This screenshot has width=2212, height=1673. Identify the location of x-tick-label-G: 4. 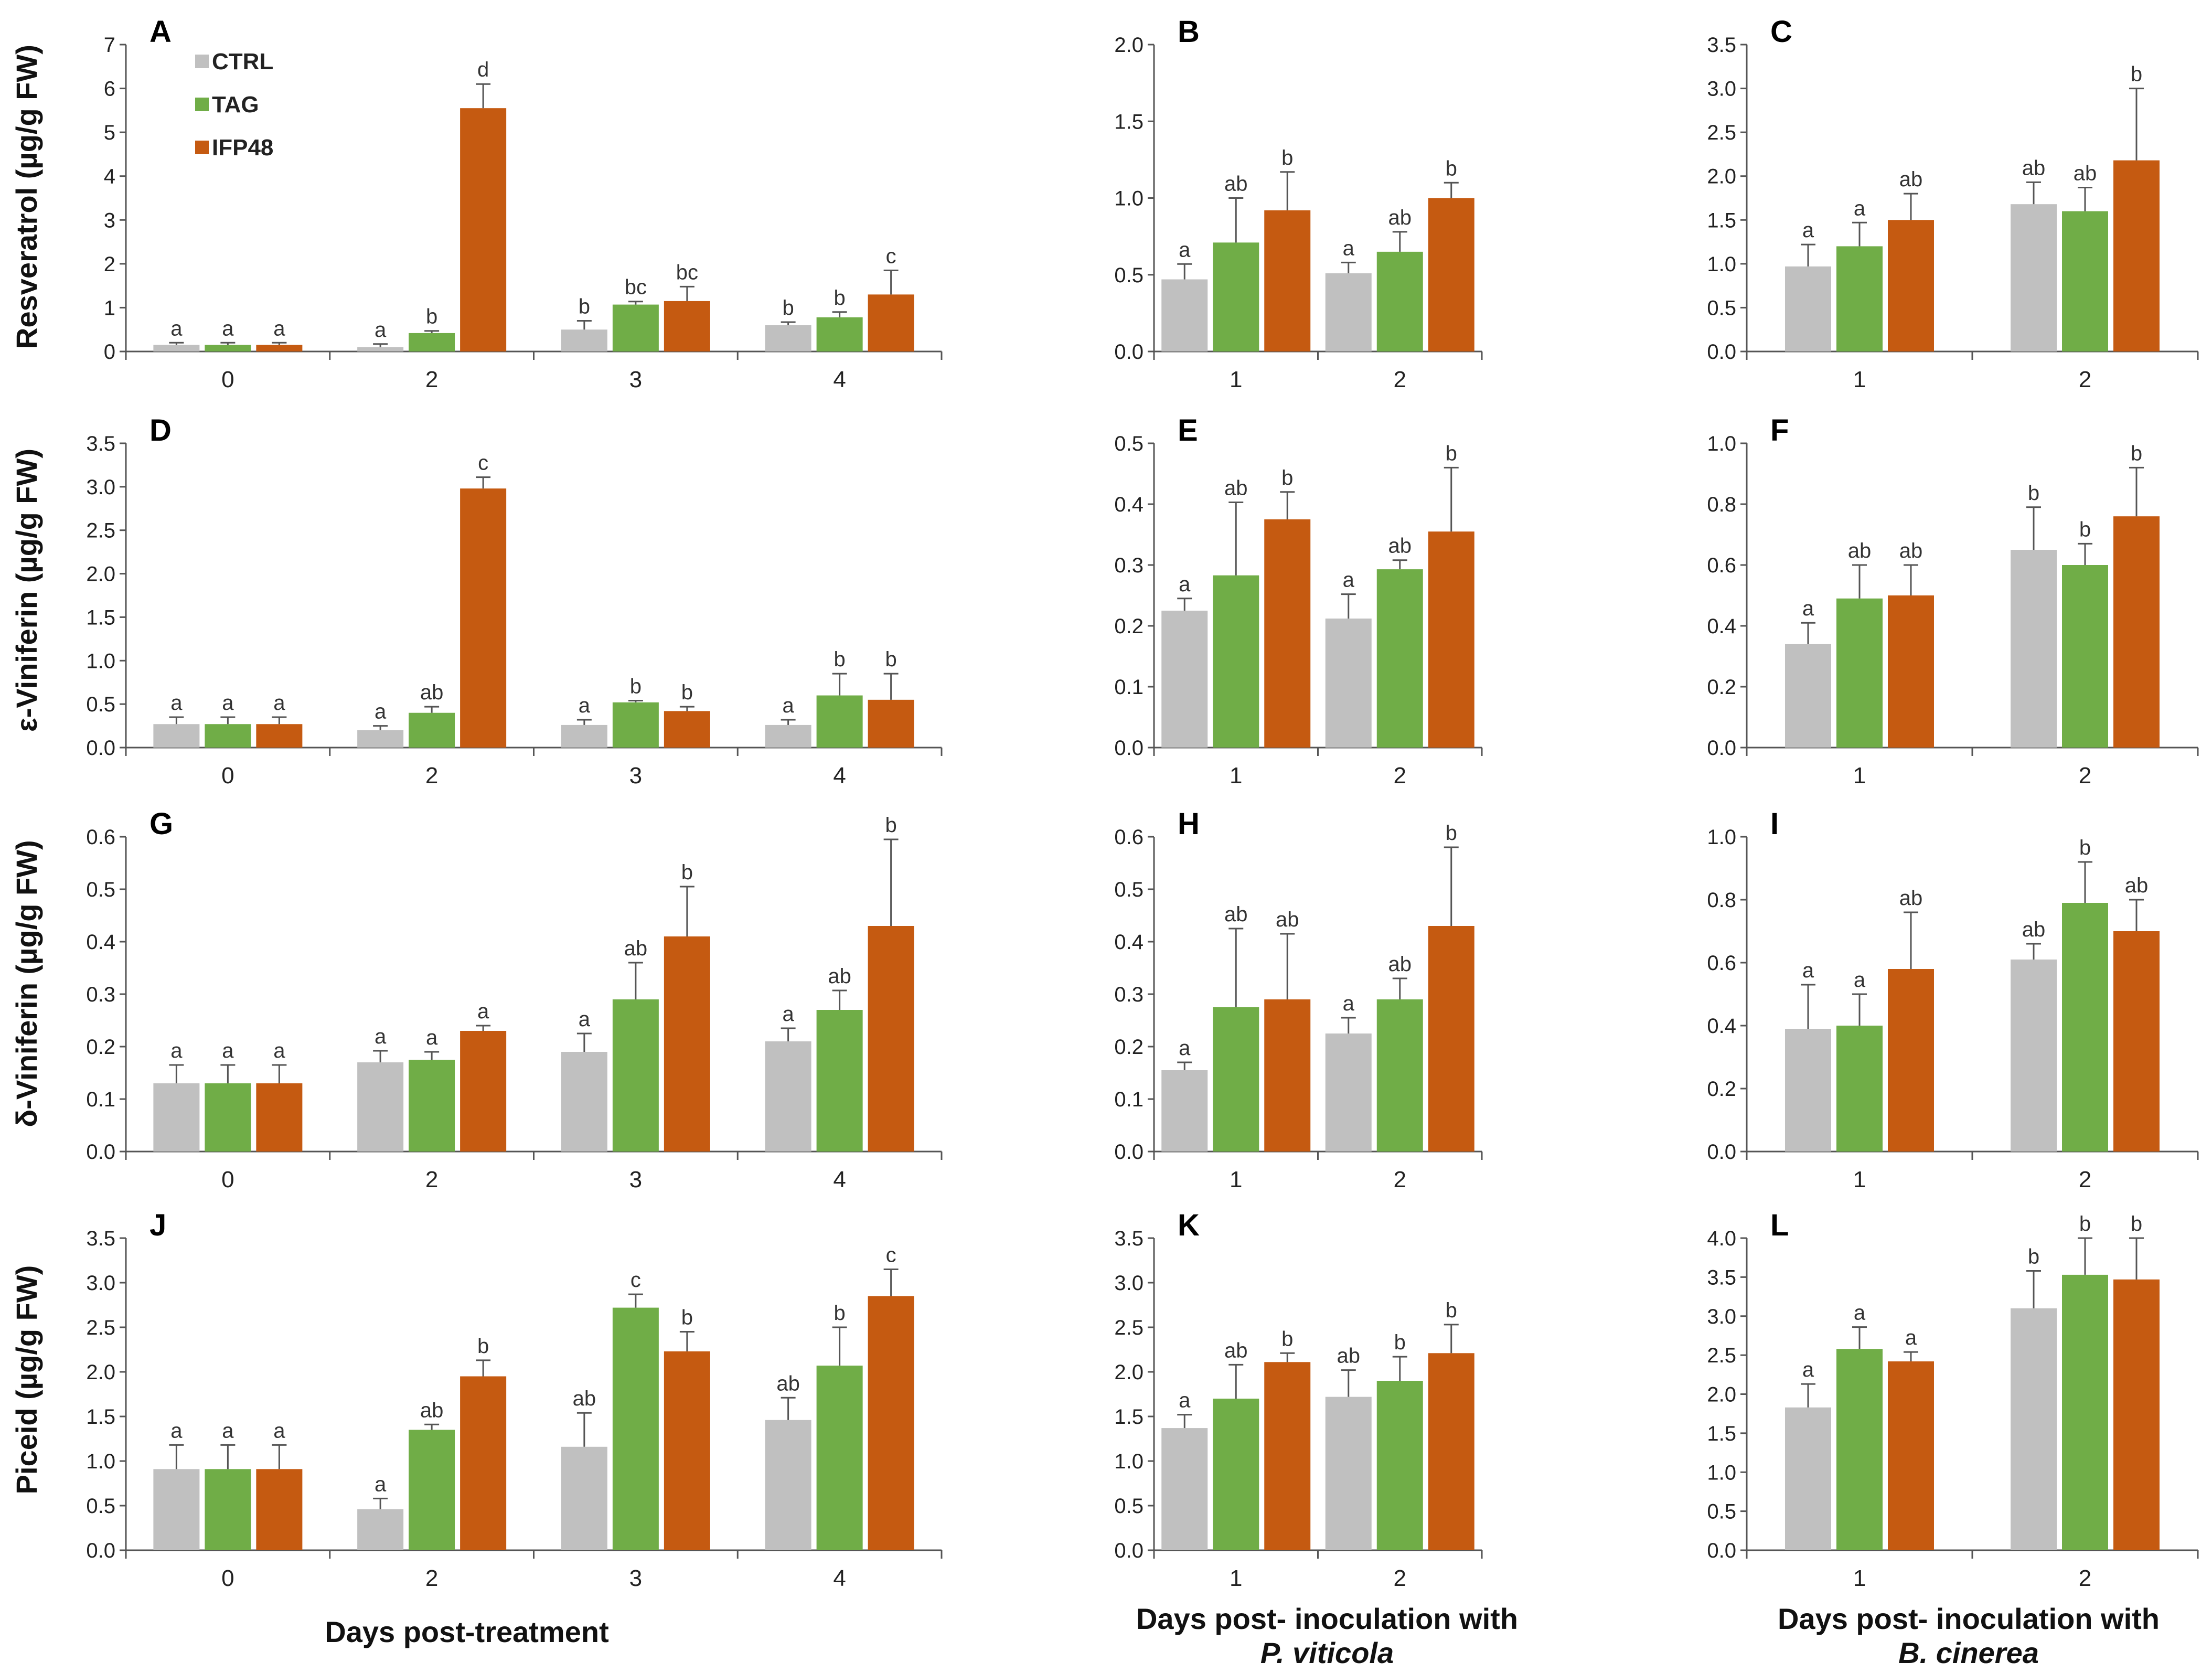
(839, 1179).